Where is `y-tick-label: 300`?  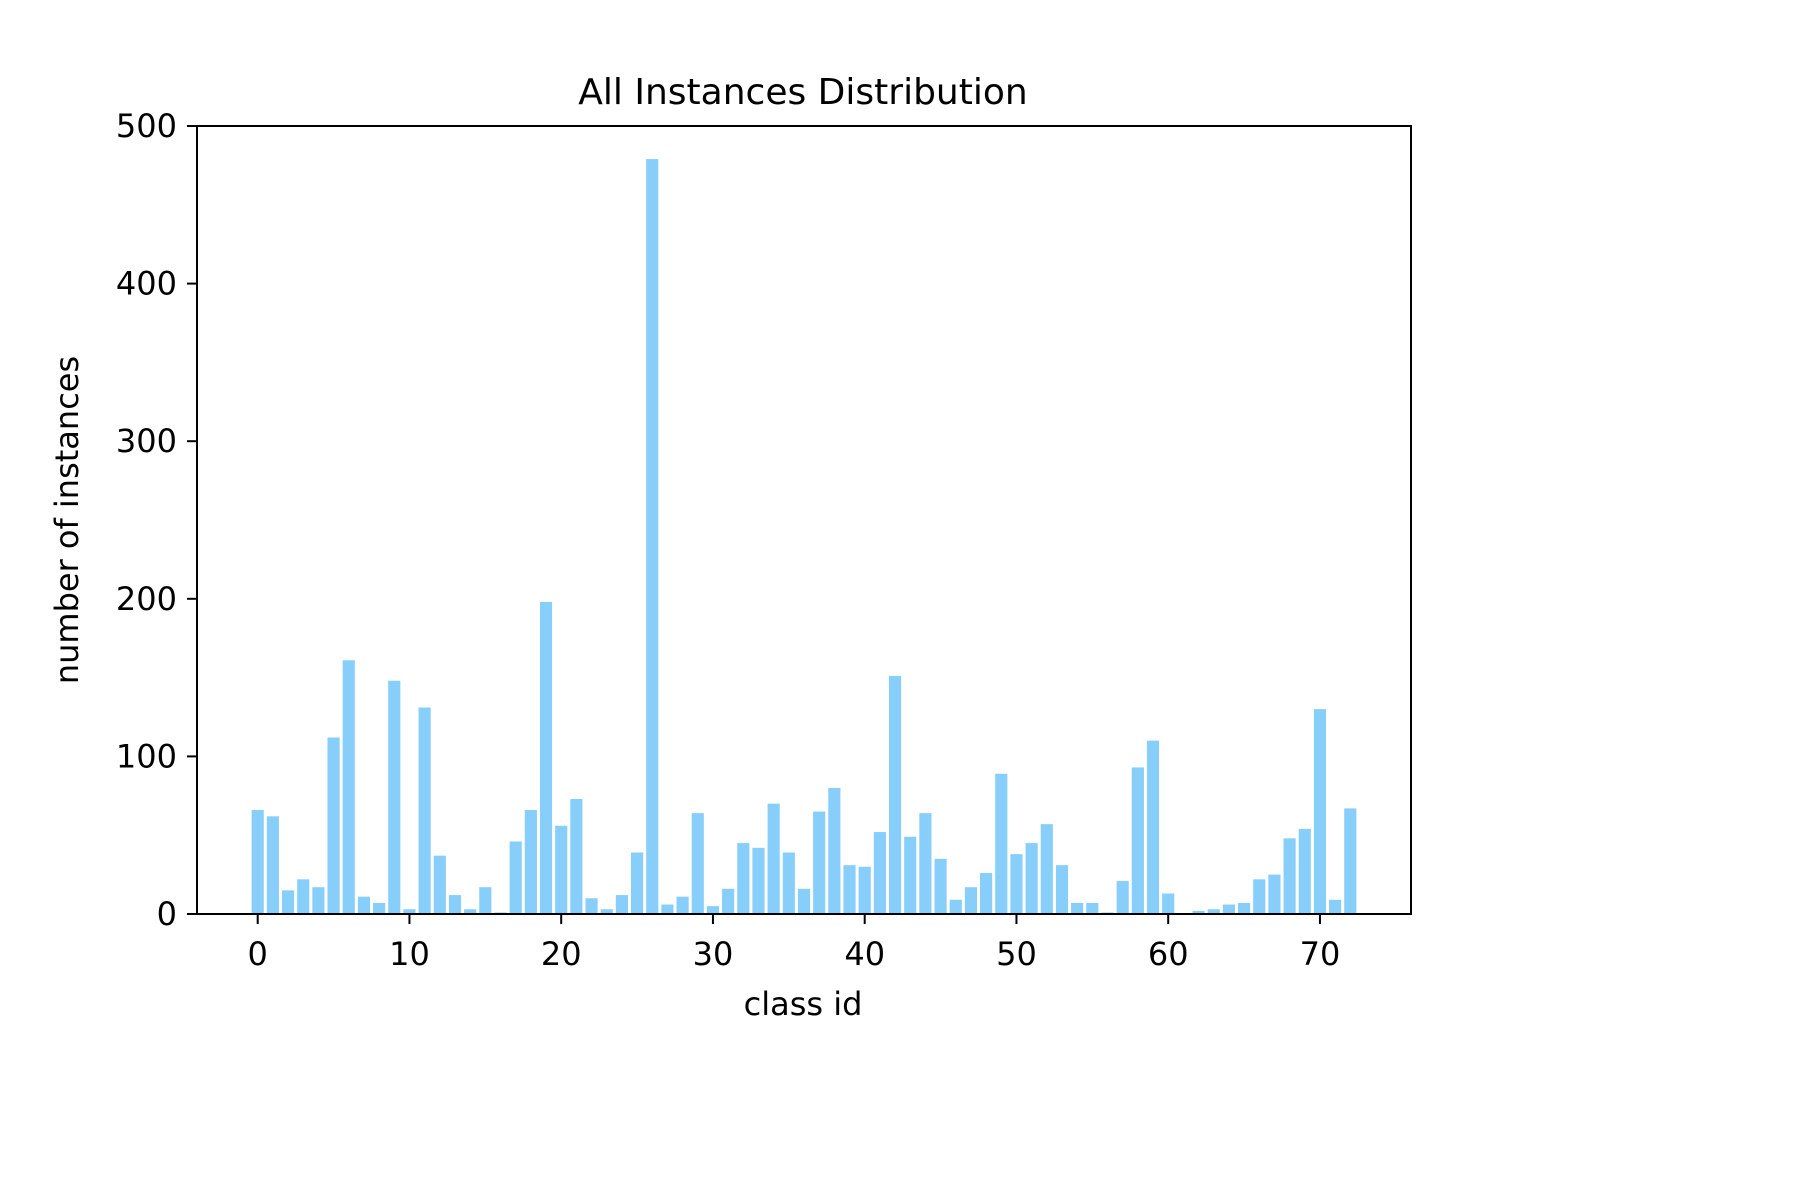
y-tick-label: 300 is located at coordinates (146, 441).